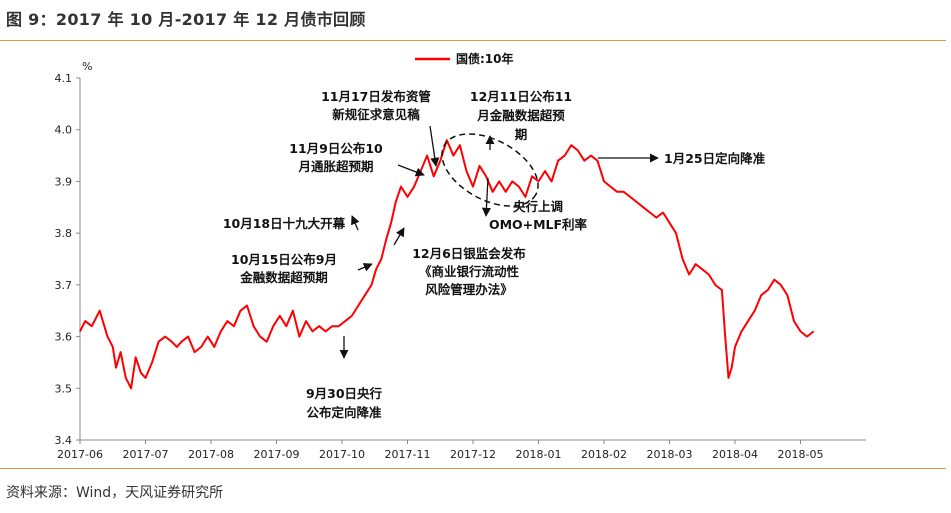 The height and width of the screenshot is (513, 951). Describe the element at coordinates (344, 412) in the screenshot. I see `annotation-line: 公布定向降准` at that location.